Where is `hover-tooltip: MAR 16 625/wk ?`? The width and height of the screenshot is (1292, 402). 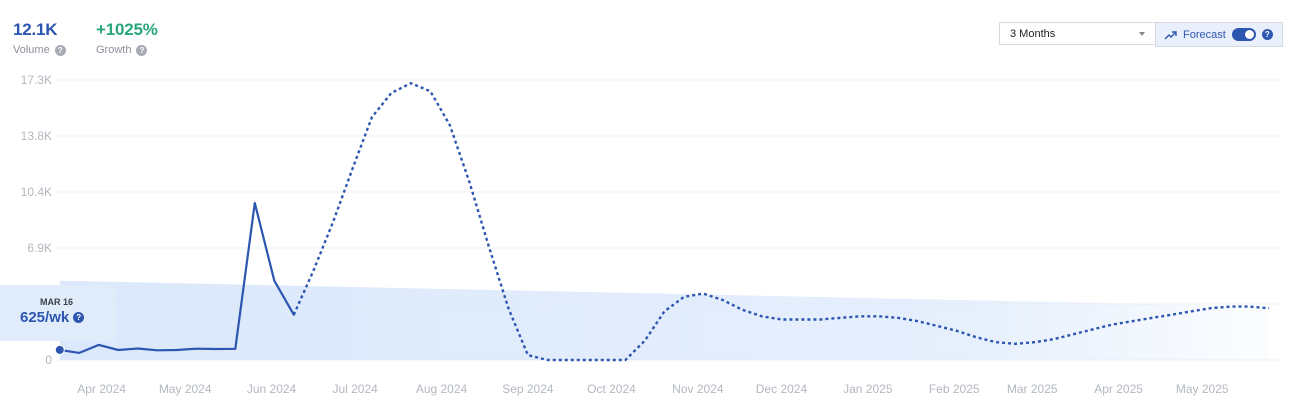 hover-tooltip: MAR 16 625/wk ? is located at coordinates (57, 313).